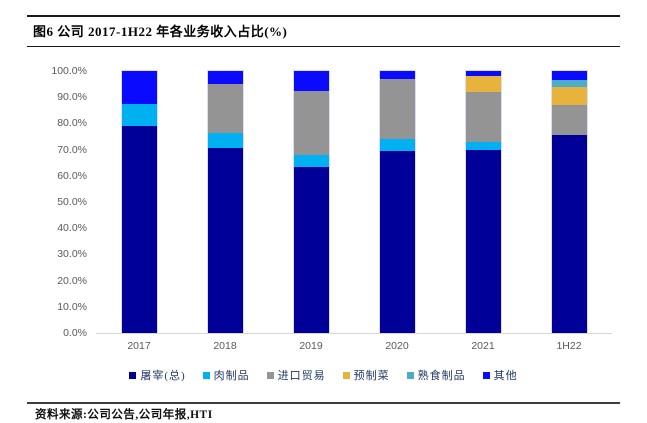  Describe the element at coordinates (371, 376) in the screenshot. I see `legend-label: 预制菜` at that location.